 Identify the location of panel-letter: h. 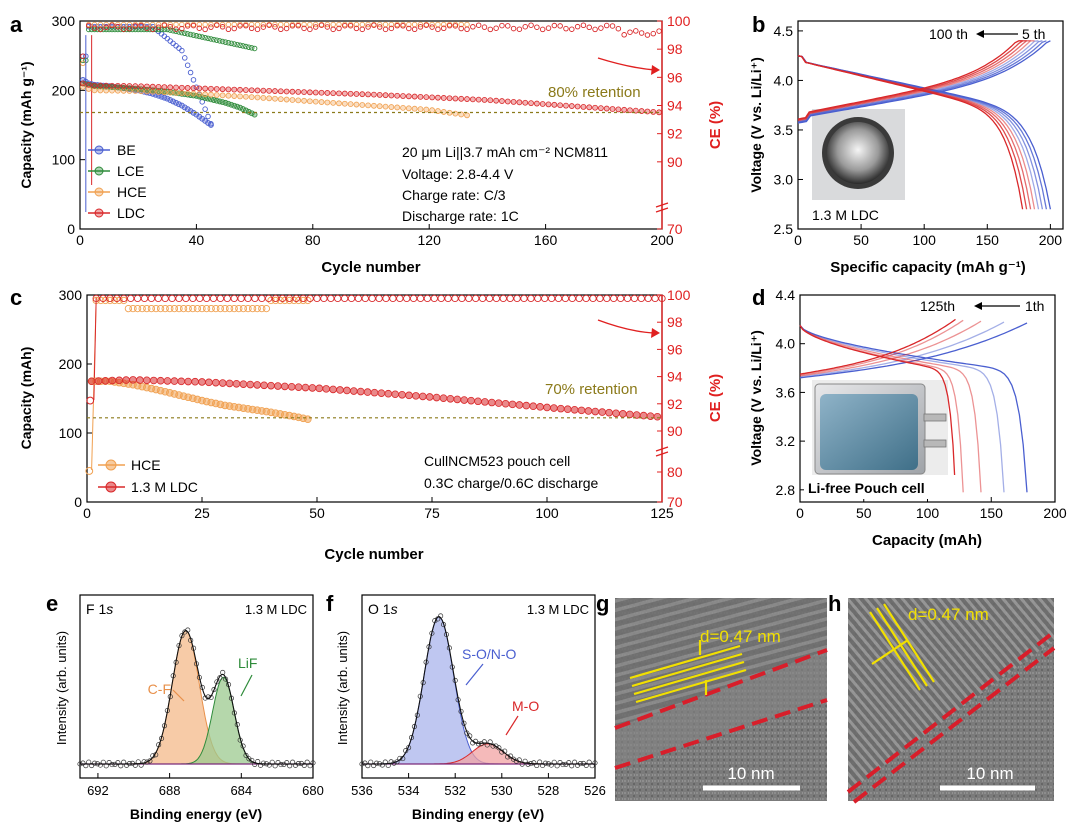
(834, 603).